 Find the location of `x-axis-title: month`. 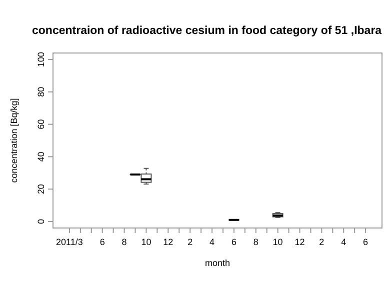

x-axis-title: month is located at coordinates (217, 263).